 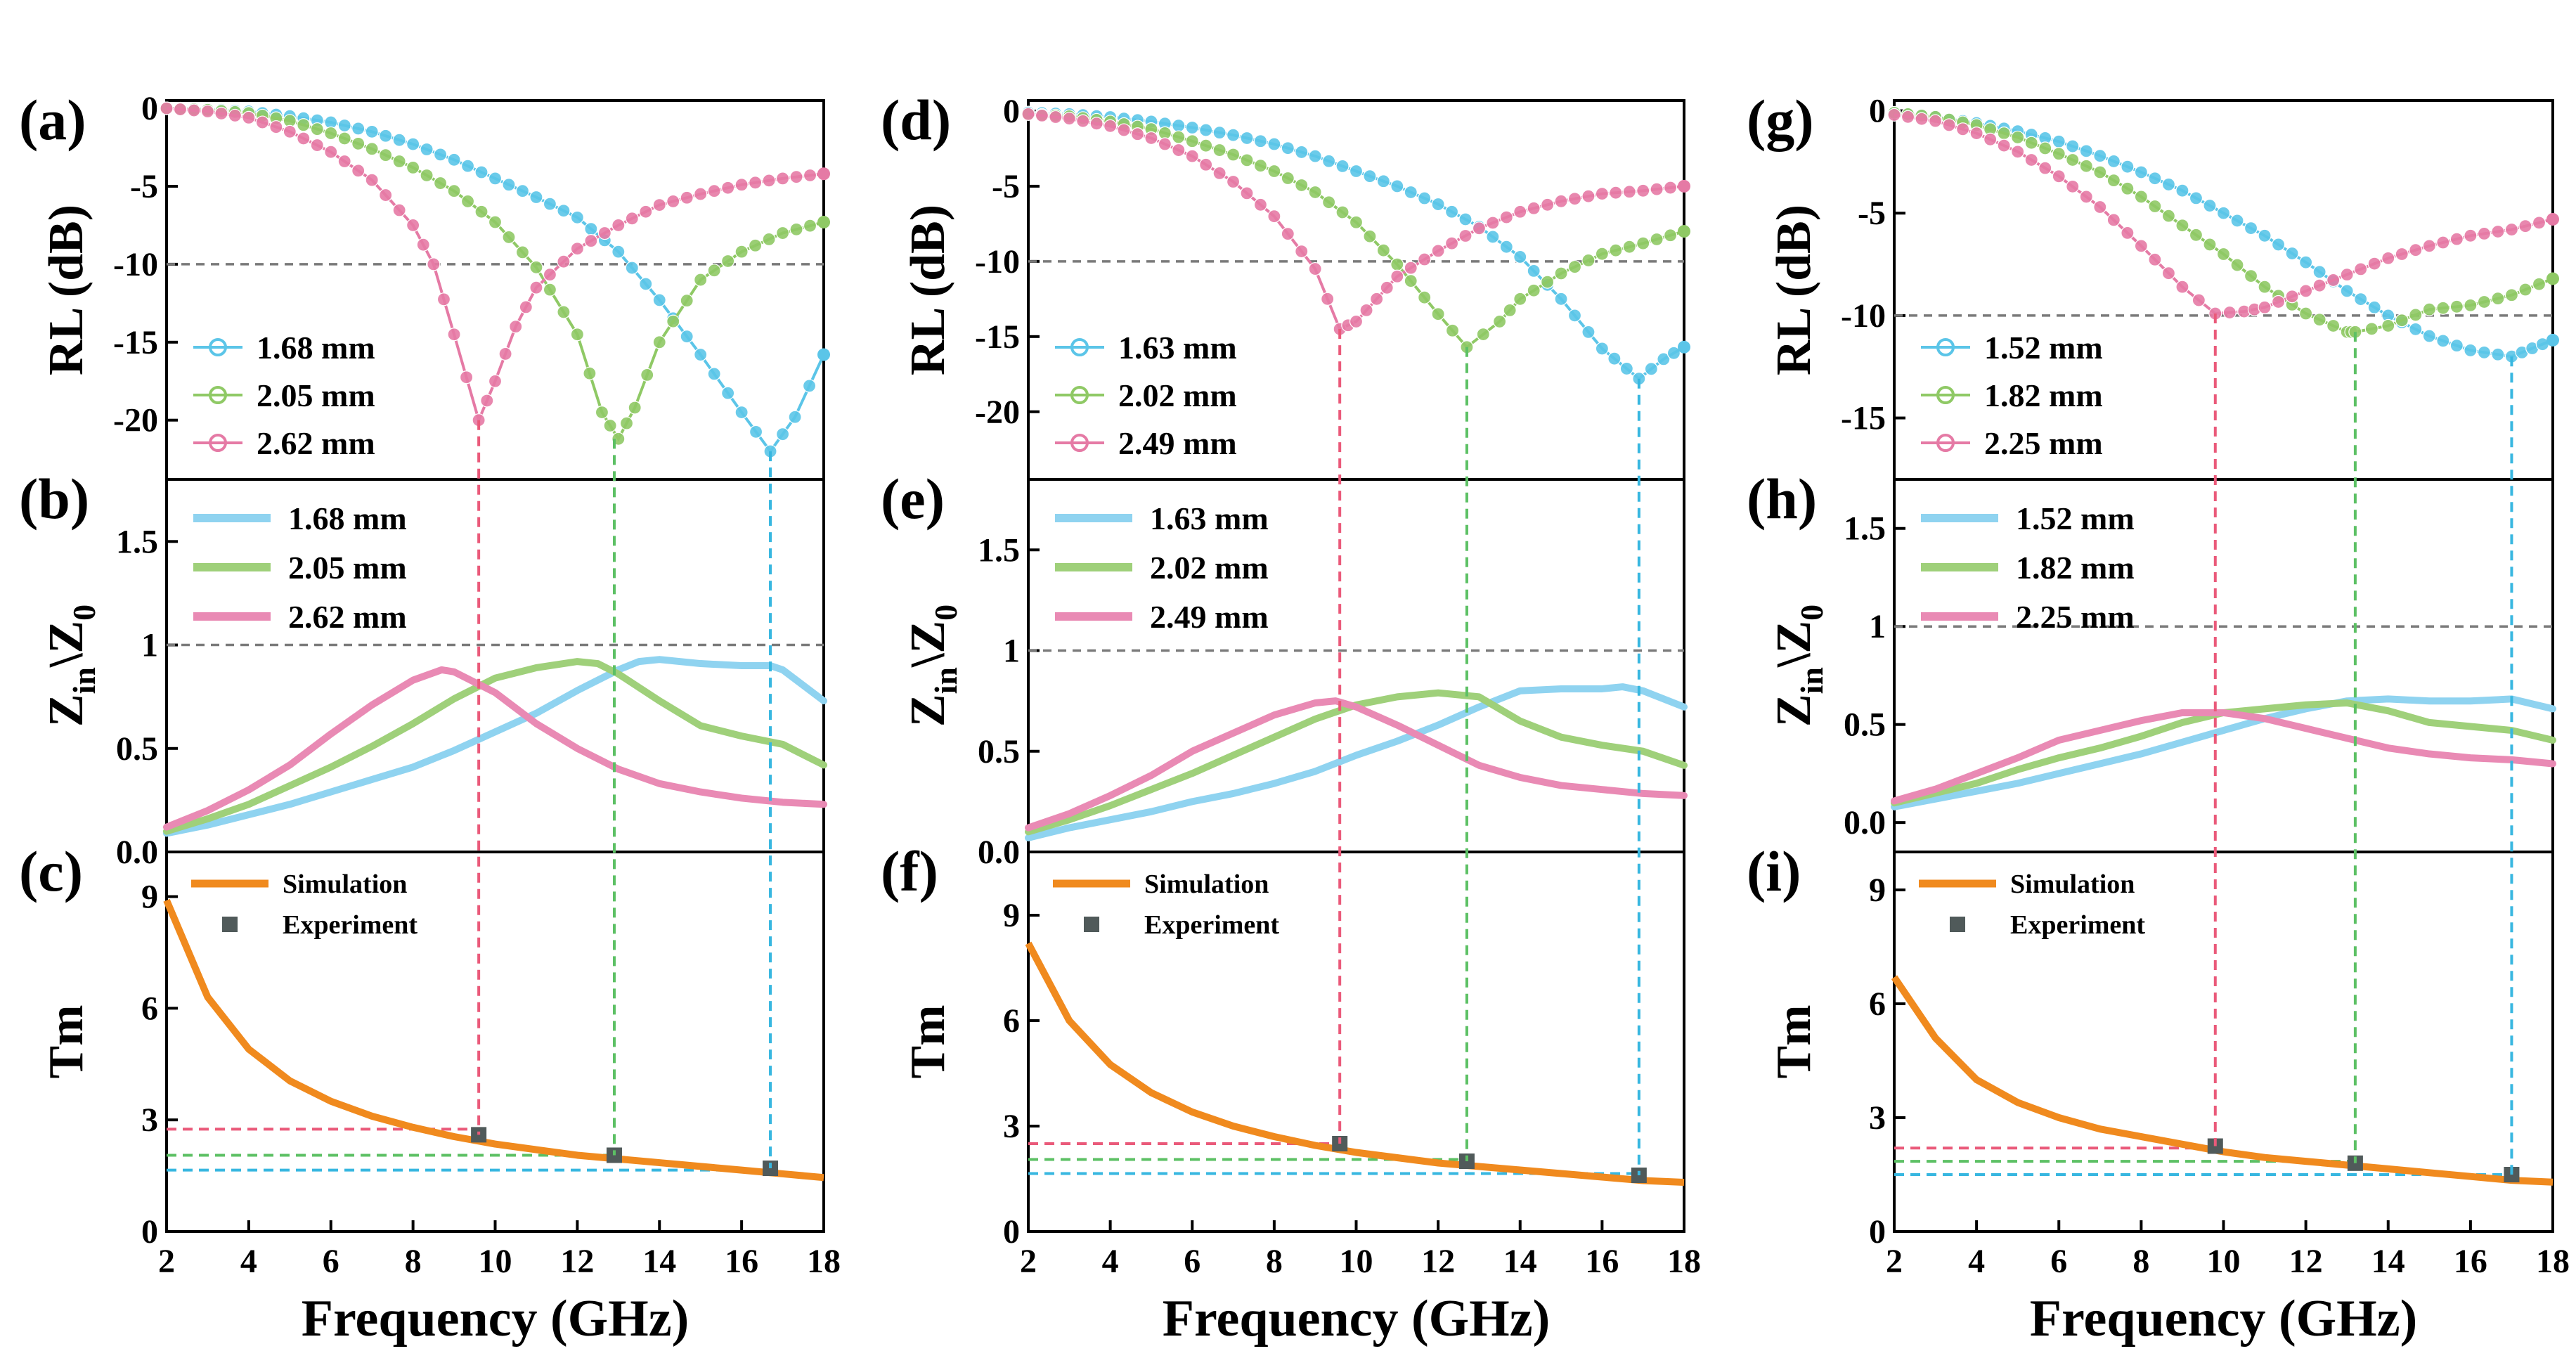 What do you see at coordinates (1028, 1261) in the screenshot?
I see `x-tick-label: 2` at bounding box center [1028, 1261].